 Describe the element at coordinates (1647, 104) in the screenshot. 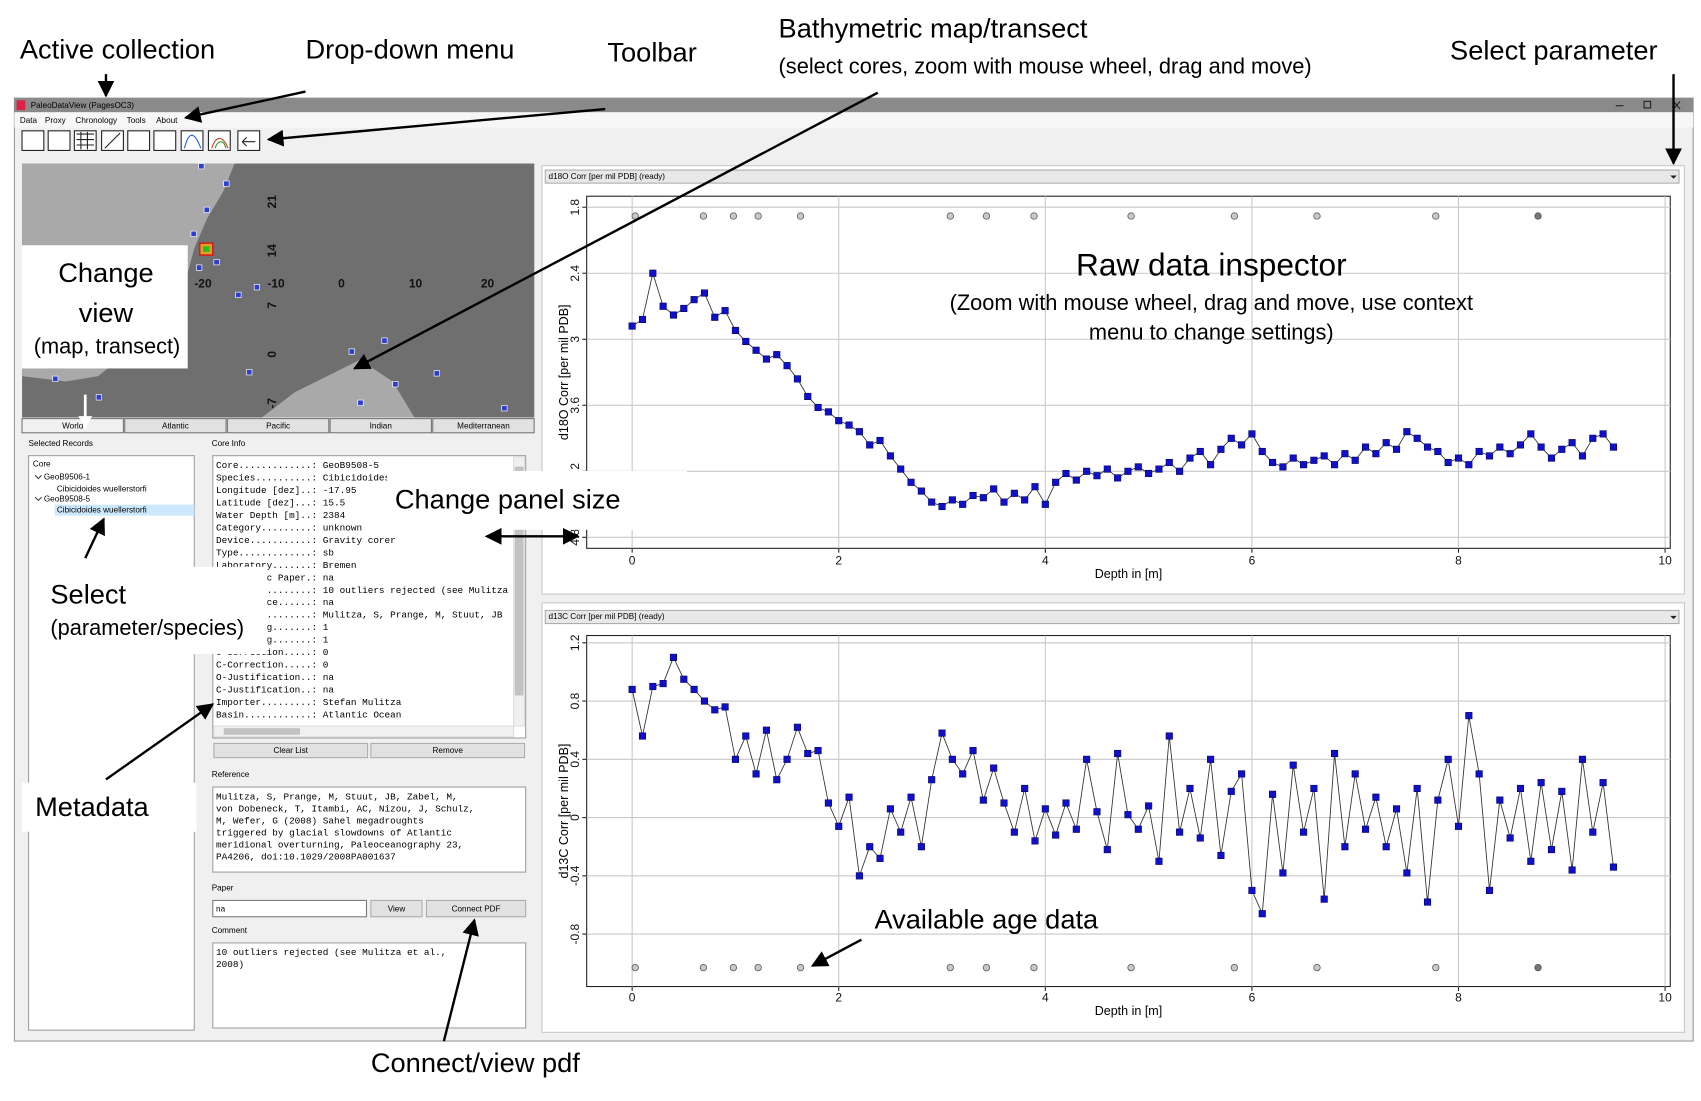

I see `maximize-button` at that location.